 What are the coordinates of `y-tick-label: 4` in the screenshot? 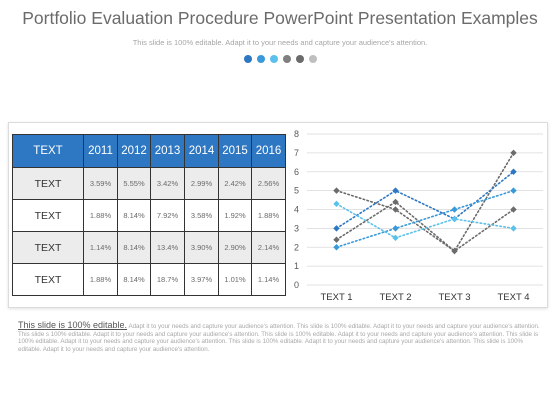 It's located at (296, 210).